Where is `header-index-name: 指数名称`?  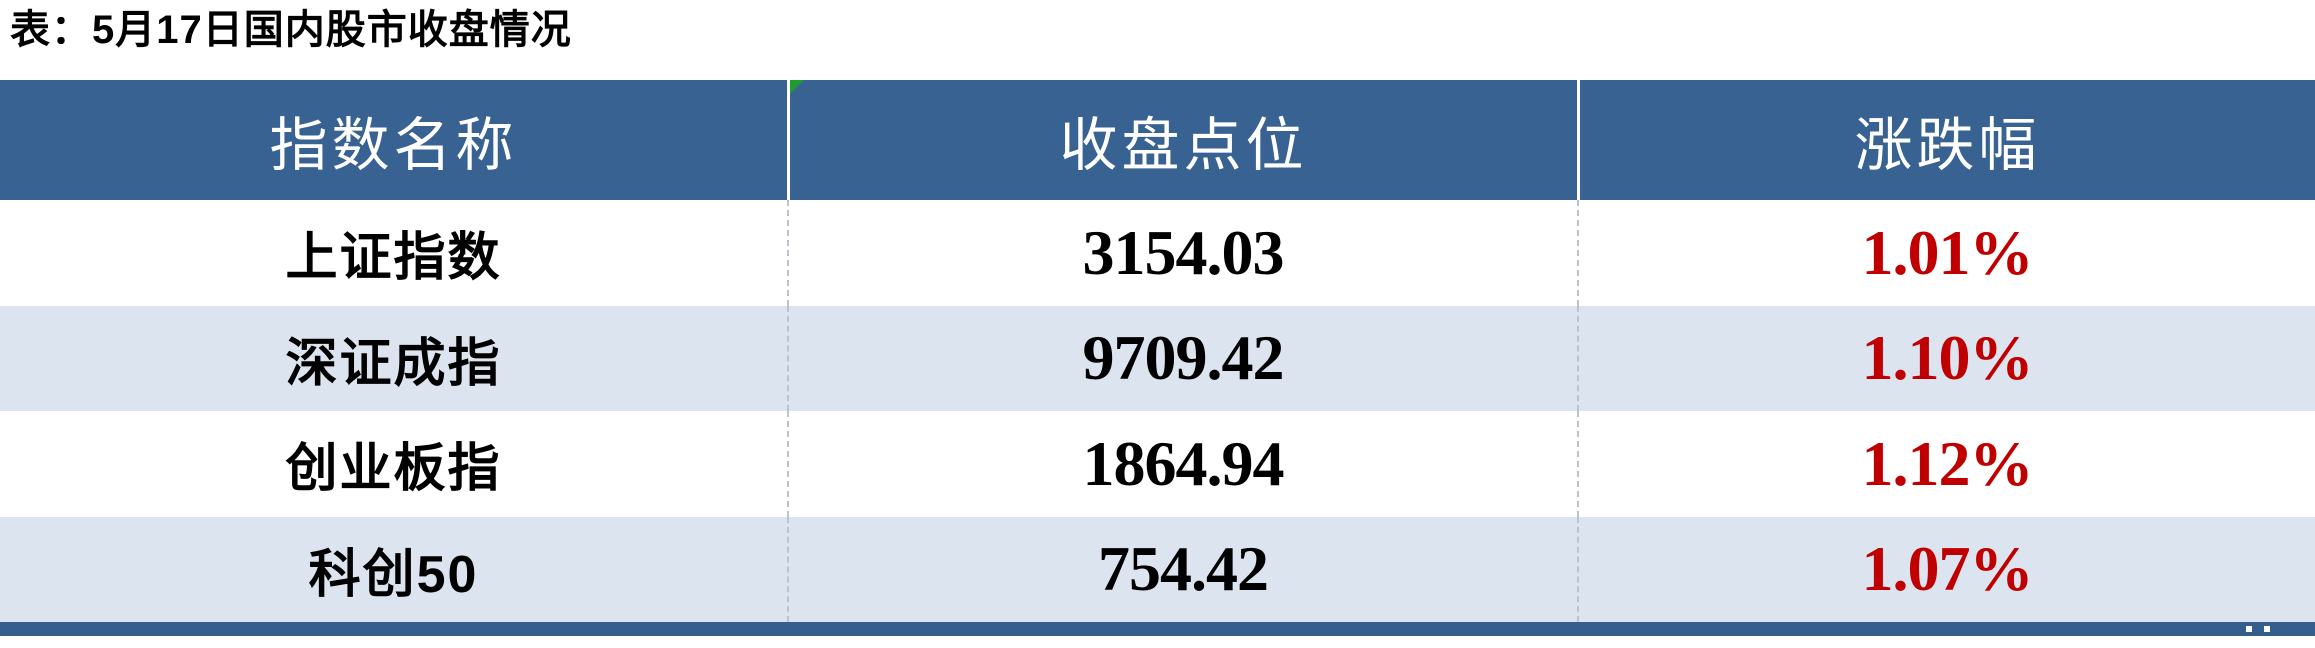
header-index-name: 指数名称 is located at coordinates (393, 140).